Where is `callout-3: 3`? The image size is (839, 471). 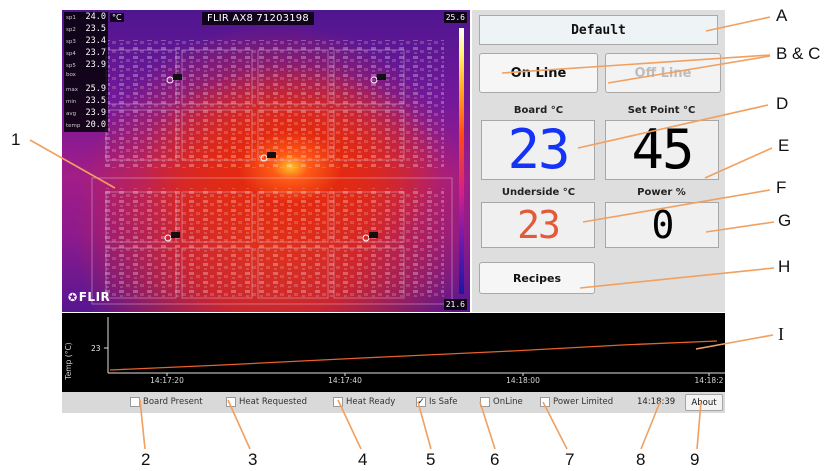 callout-3: 3 is located at coordinates (253, 459).